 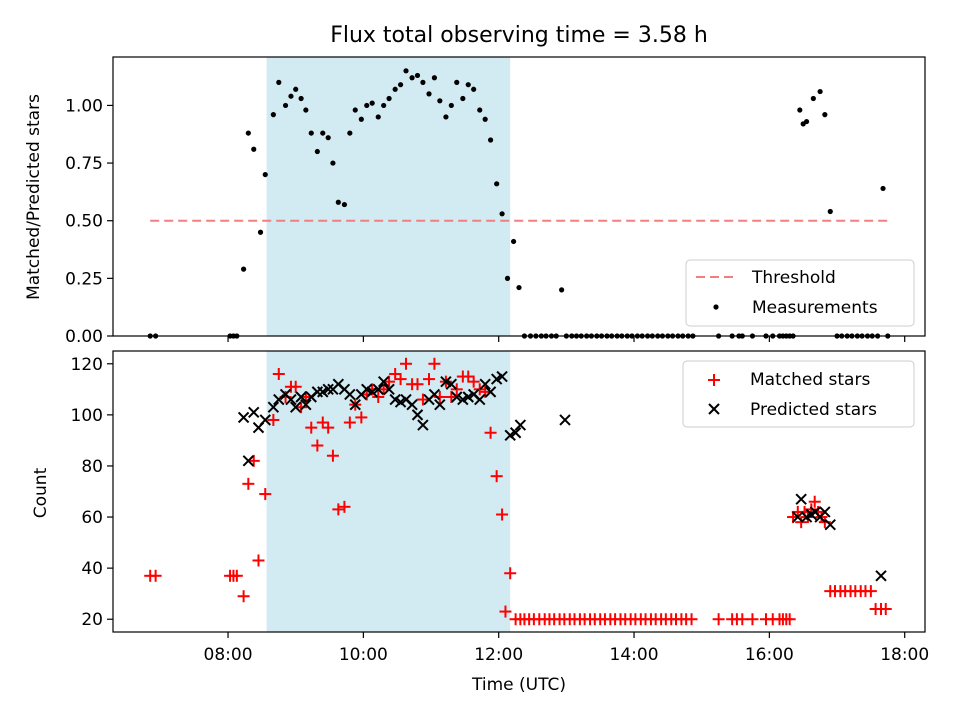 I want to click on bottom-y-tick-label: 40, so click(x=92, y=569).